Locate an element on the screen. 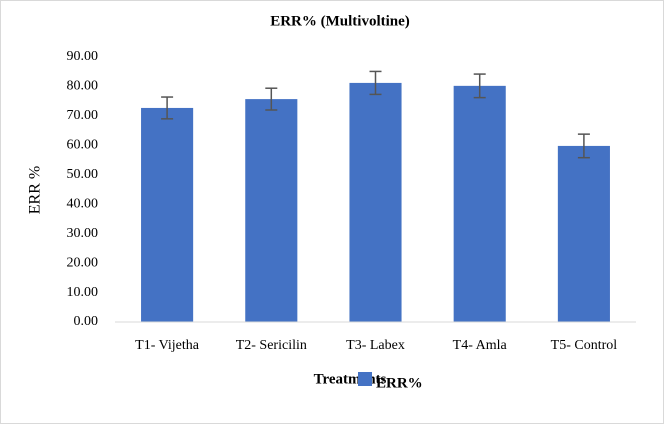 Image resolution: width=664 pixels, height=424 pixels. y-tick-label: 30.00 is located at coordinates (83, 233).